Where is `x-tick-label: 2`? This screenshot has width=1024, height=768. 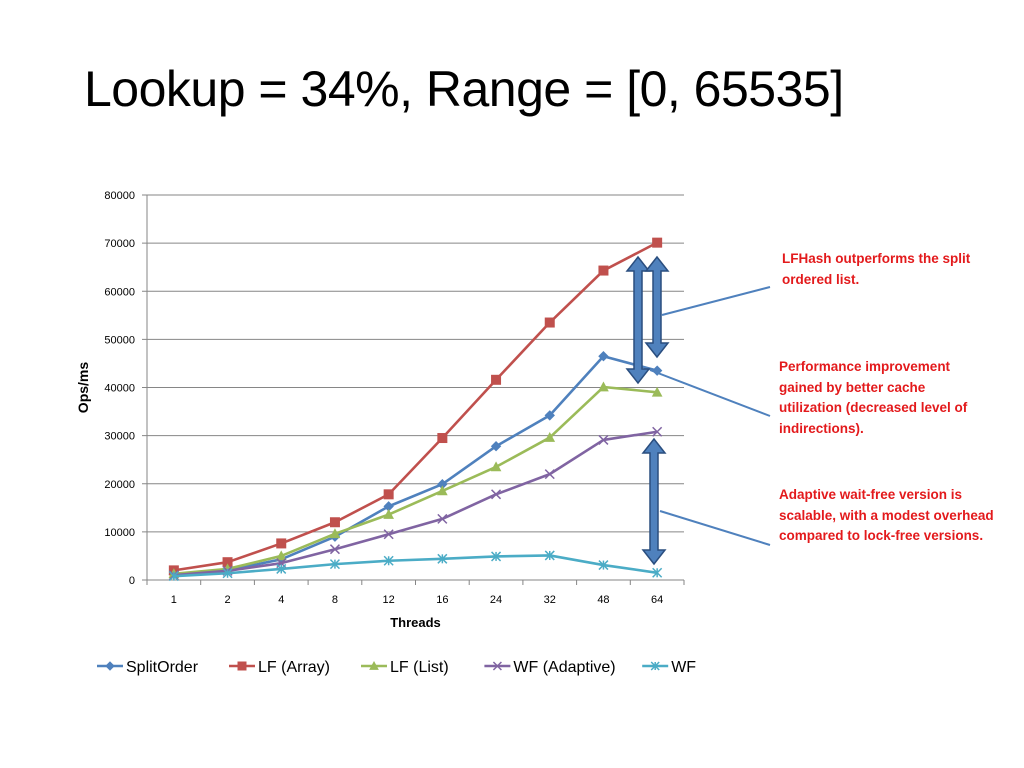 x-tick-label: 2 is located at coordinates (227, 600).